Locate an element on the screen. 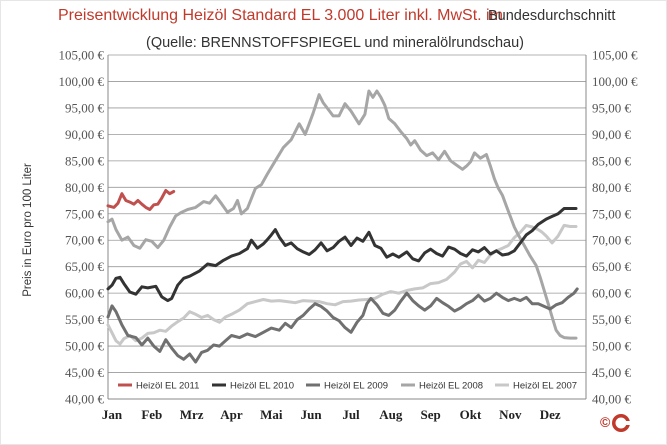 This screenshot has height=445, width=667. y-tick-label-left: 70,00 € is located at coordinates (85, 240).